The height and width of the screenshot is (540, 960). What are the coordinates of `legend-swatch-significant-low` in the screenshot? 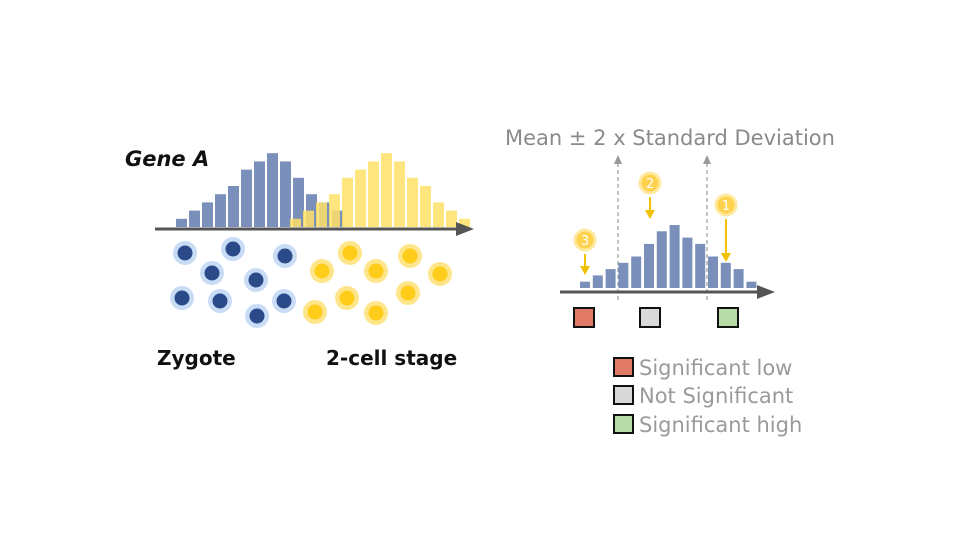 It's located at (623, 367).